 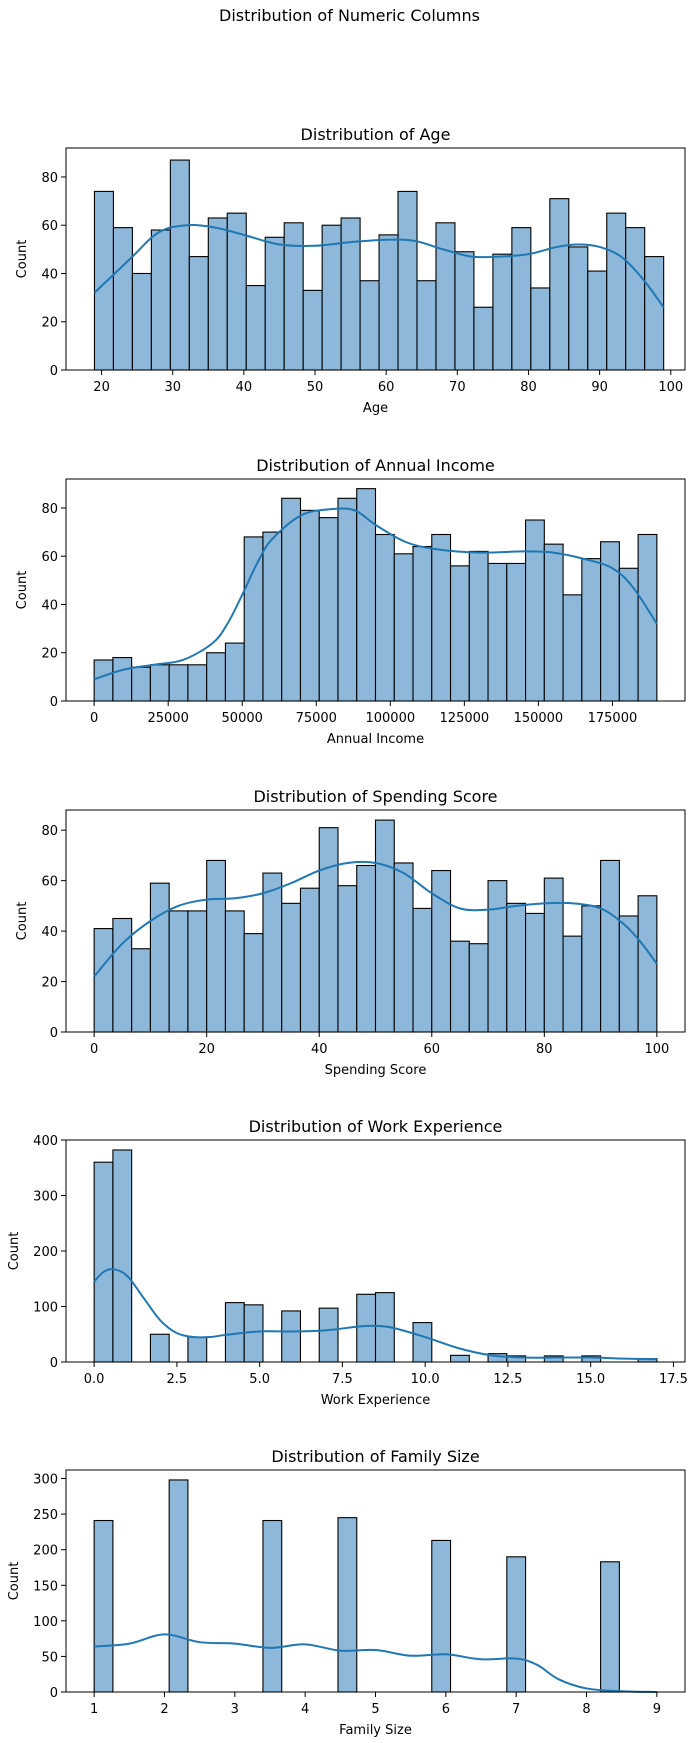 What do you see at coordinates (45, 1586) in the screenshot?
I see `y-tick-label: 150` at bounding box center [45, 1586].